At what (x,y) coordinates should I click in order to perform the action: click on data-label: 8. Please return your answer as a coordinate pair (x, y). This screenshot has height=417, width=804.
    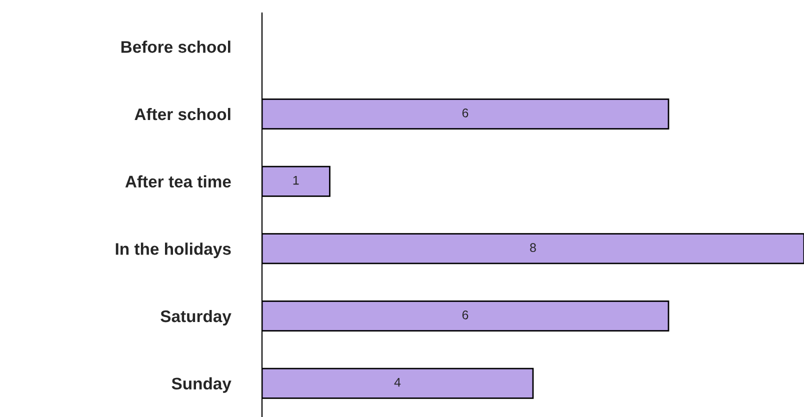
    Looking at the image, I should click on (533, 247).